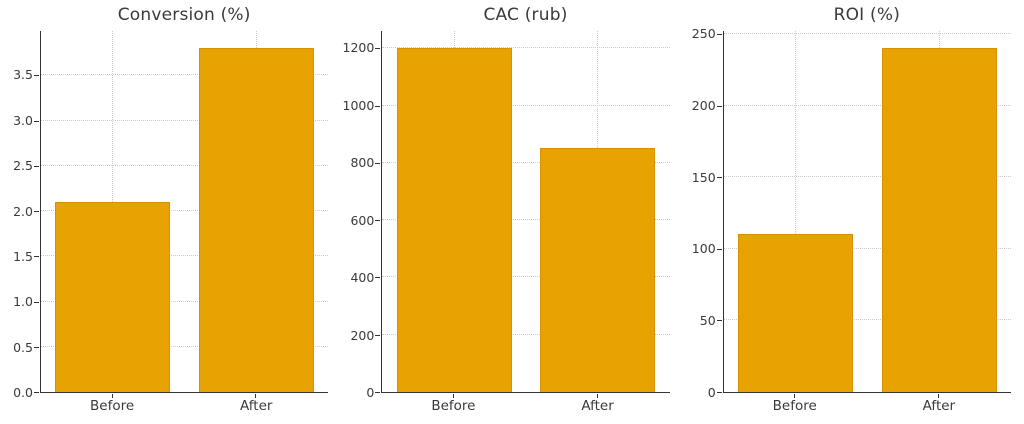  I want to click on y-tick-label: 1.0, so click(23, 302).